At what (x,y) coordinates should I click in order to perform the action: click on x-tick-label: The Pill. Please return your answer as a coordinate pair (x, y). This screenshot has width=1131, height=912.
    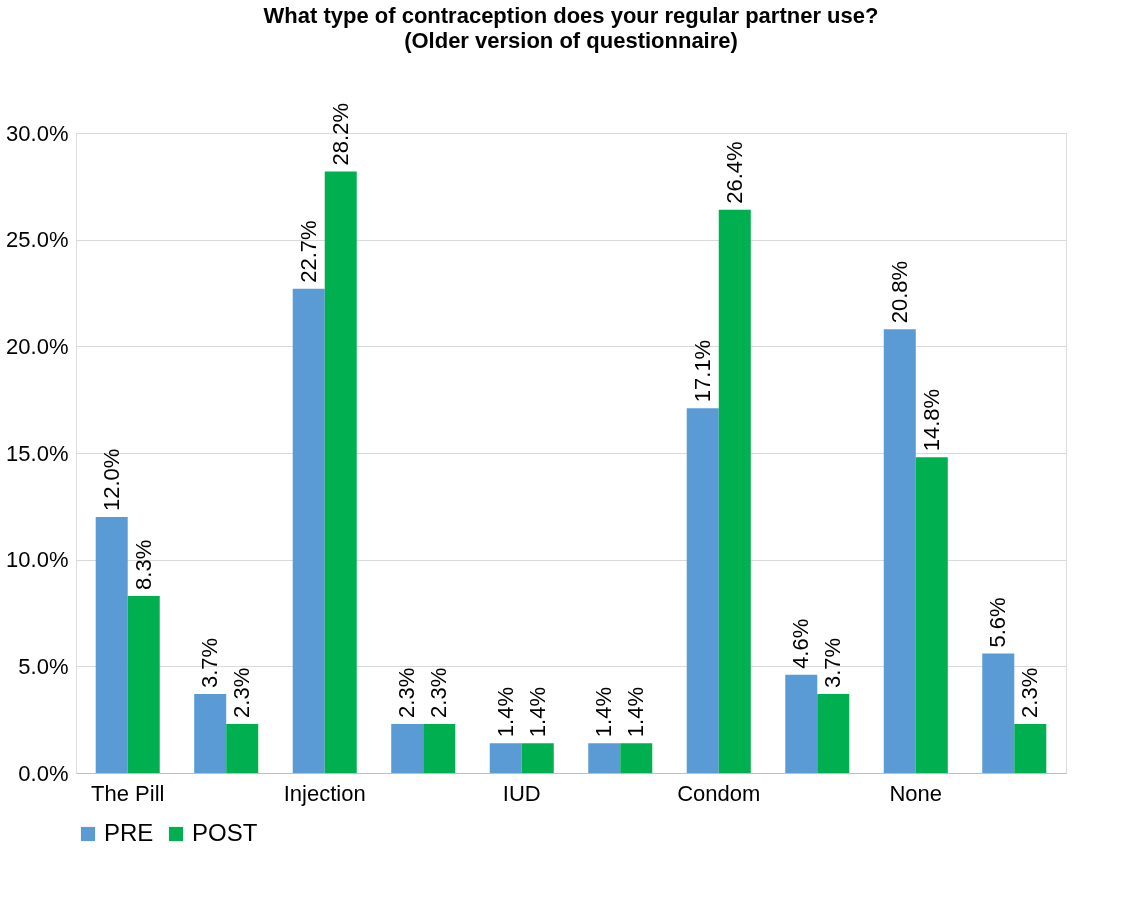
    Looking at the image, I should click on (128, 793).